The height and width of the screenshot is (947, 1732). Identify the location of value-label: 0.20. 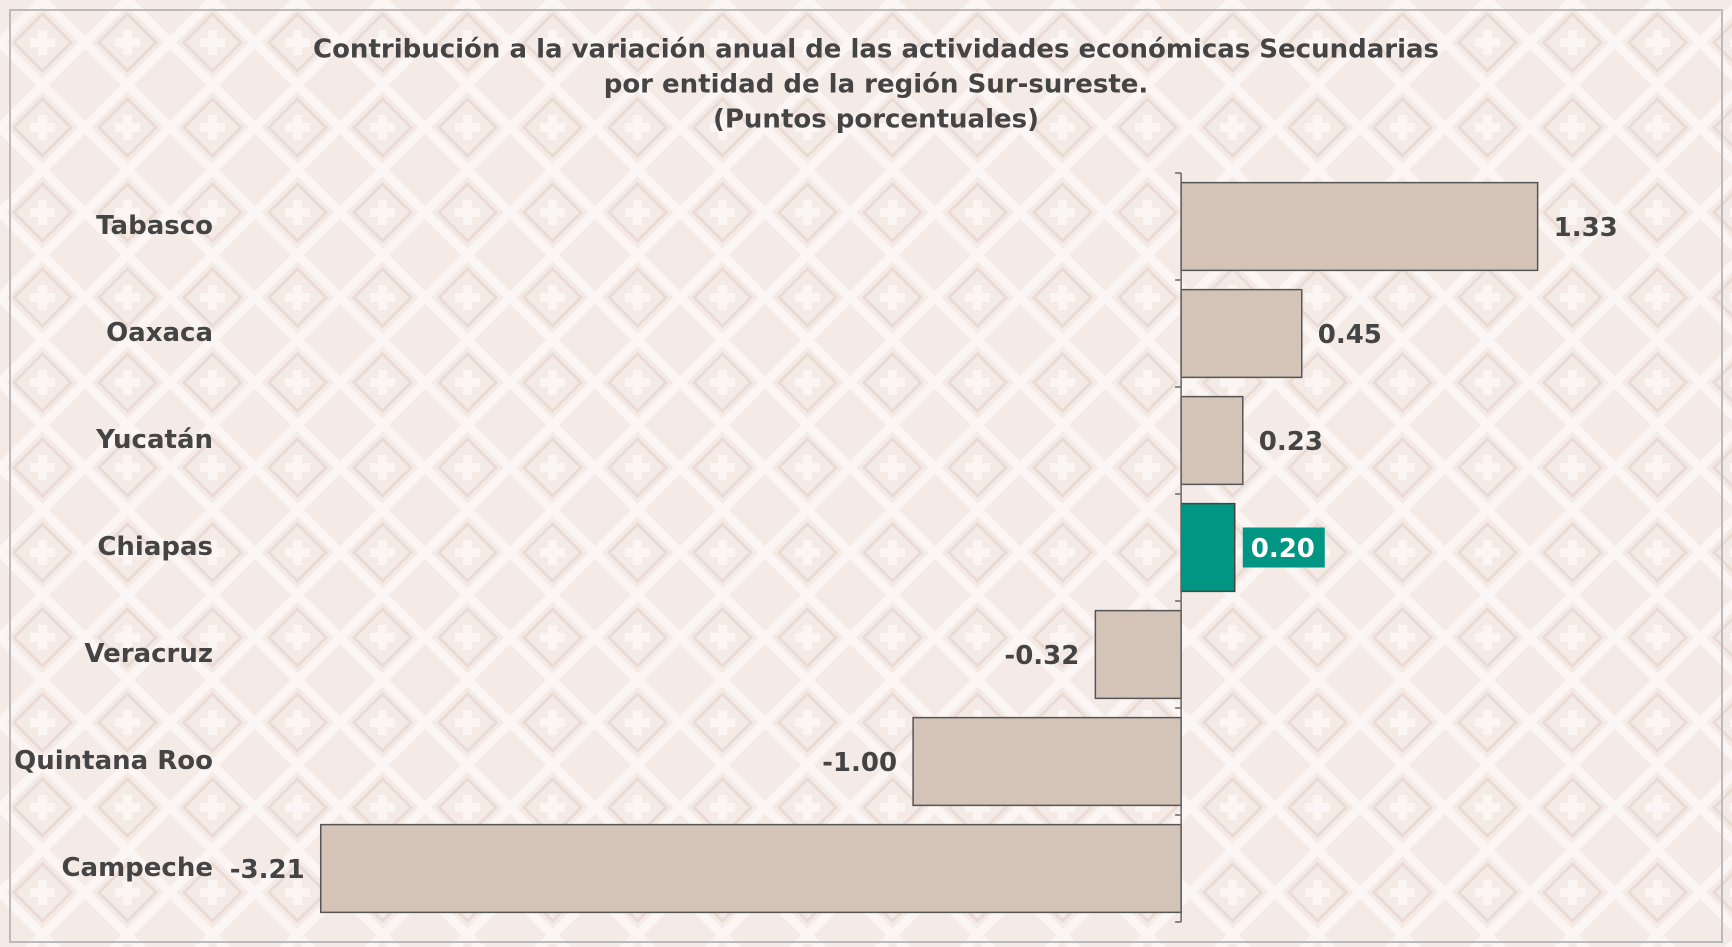
(1283, 549).